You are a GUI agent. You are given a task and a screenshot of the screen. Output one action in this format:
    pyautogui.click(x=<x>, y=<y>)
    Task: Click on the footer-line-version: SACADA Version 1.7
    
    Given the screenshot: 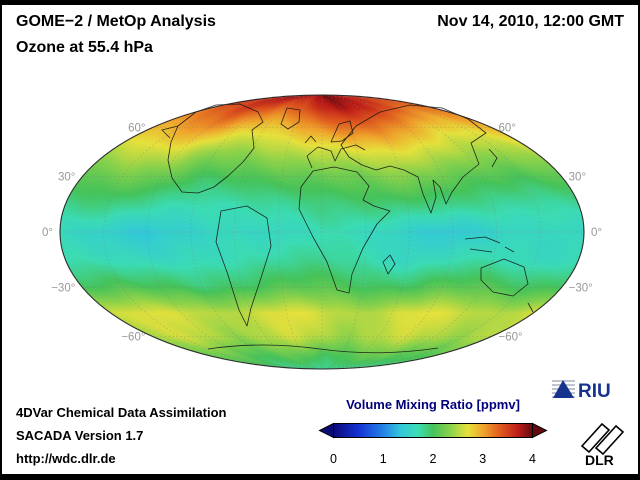 What is the action you would take?
    pyautogui.click(x=80, y=435)
    